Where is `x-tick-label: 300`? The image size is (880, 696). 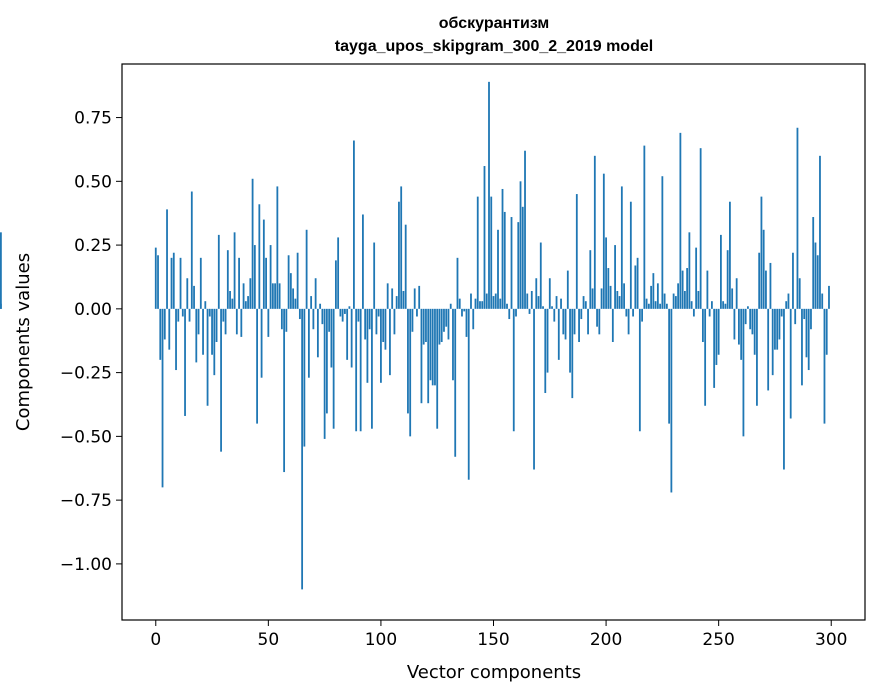
x-tick-label: 300 is located at coordinates (831, 640).